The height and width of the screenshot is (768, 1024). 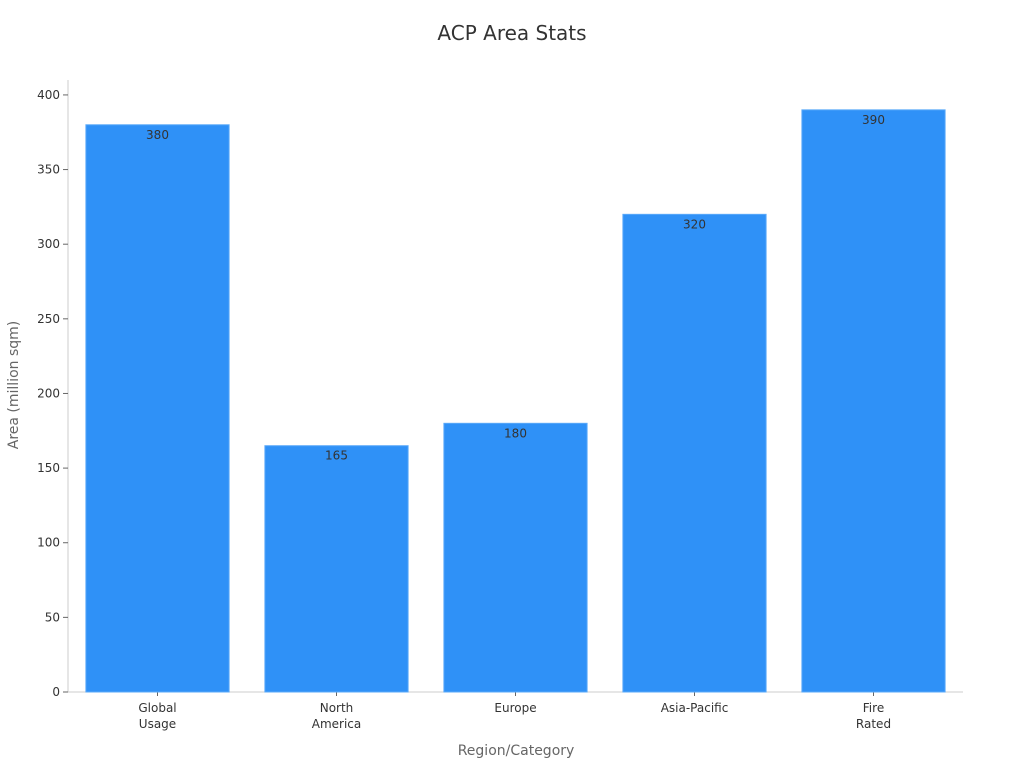 I want to click on y-tick-label: 250, so click(x=48, y=319).